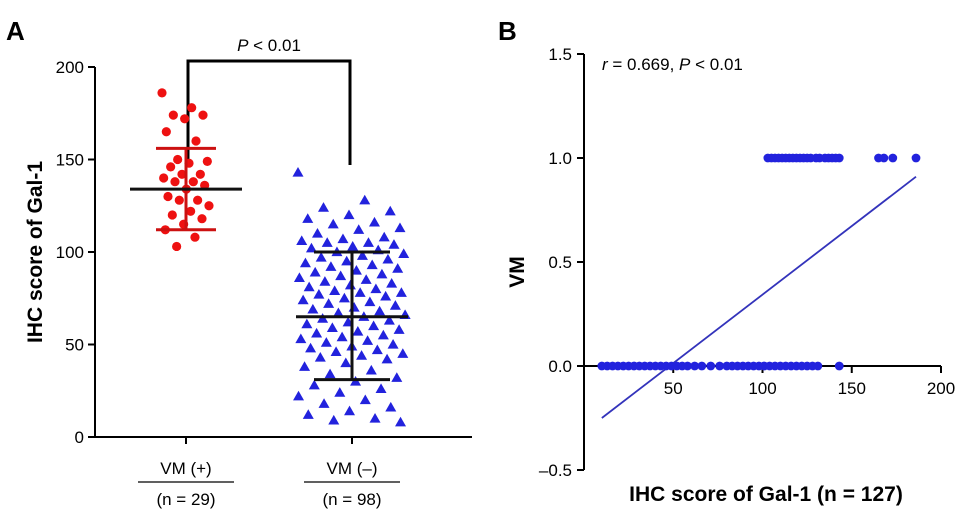  I want to click on panel-b-x-axis-title: IHC score of Gal-1 (n = 127), so click(766, 494).